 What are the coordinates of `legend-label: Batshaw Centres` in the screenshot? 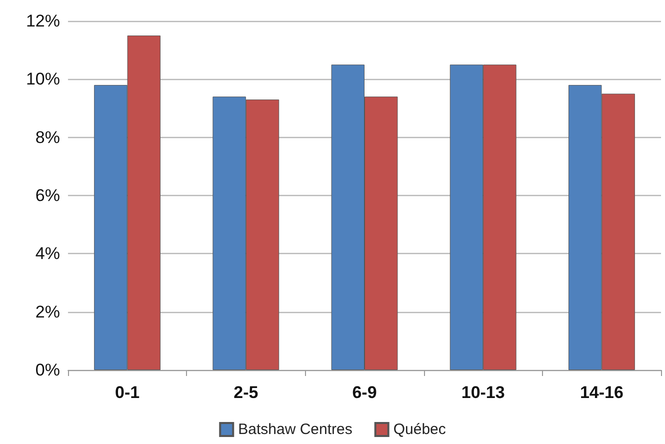 It's located at (295, 429).